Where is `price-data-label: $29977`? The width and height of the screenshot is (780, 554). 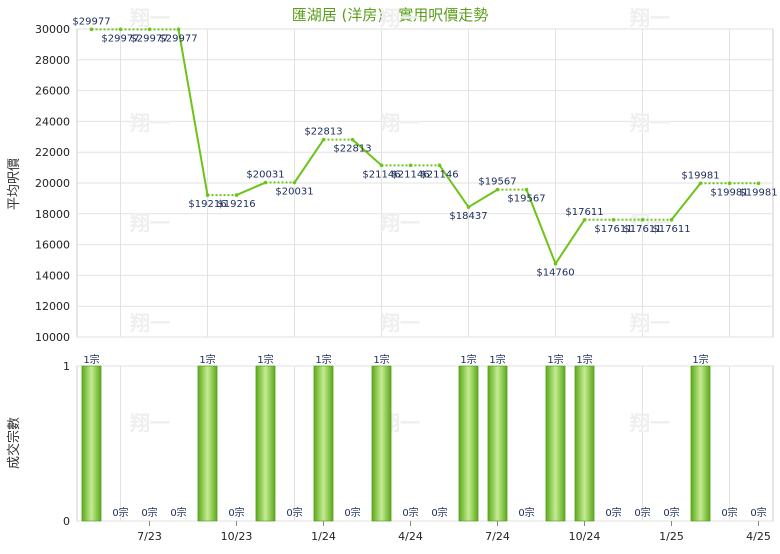 price-data-label: $29977 is located at coordinates (120, 38).